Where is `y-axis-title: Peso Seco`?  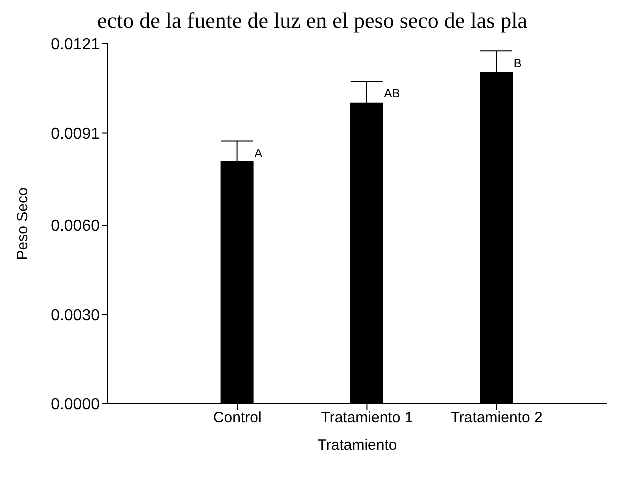 y-axis-title: Peso Seco is located at coordinates (23, 224).